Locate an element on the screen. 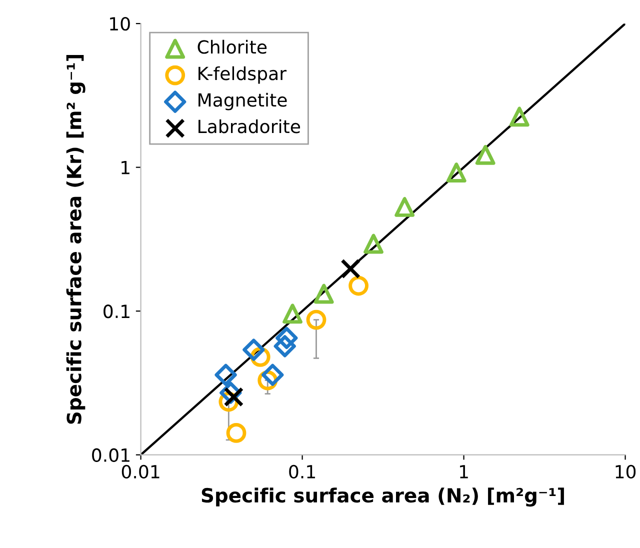 The height and width of the screenshot is (548, 640). x-tick-label: 1 is located at coordinates (464, 471).